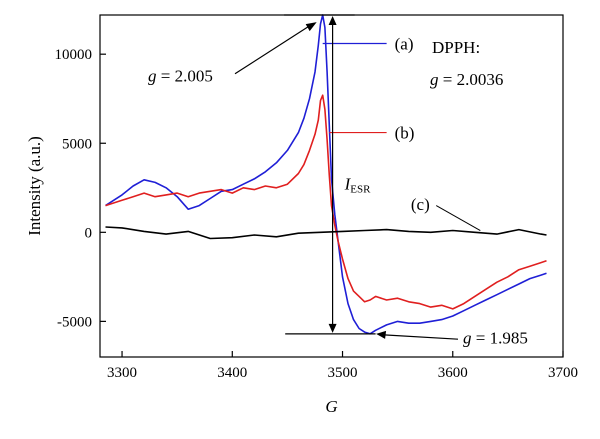  Describe the element at coordinates (495, 337) in the screenshot. I see `g-trough-label: g = 1.985` at that location.